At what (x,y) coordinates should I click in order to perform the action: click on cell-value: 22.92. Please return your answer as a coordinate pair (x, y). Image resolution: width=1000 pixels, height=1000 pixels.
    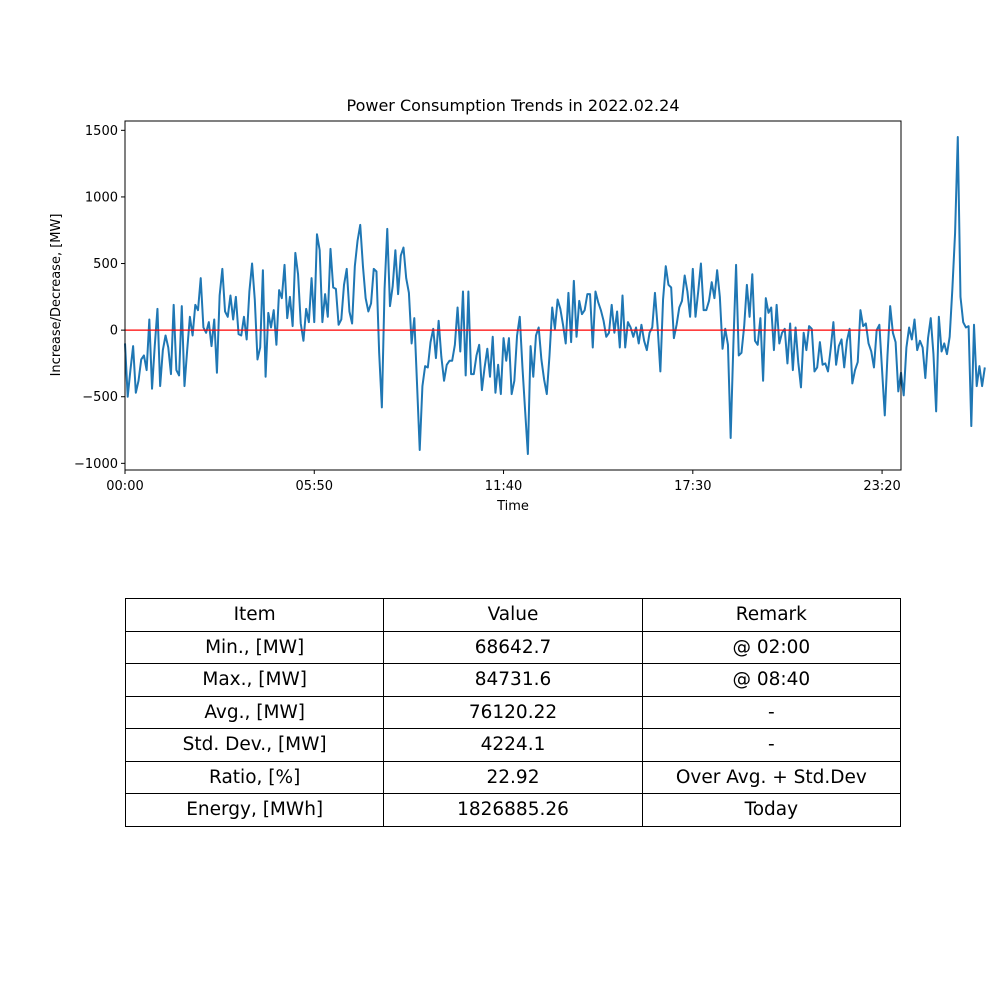
    Looking at the image, I should click on (513, 777).